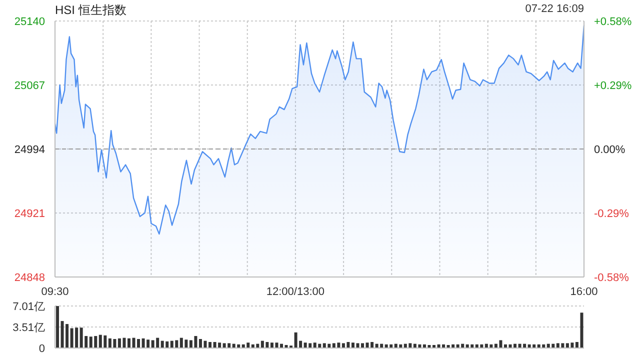  What do you see at coordinates (584, 292) in the screenshot?
I see `x-tick-label: 16:00` at bounding box center [584, 292].